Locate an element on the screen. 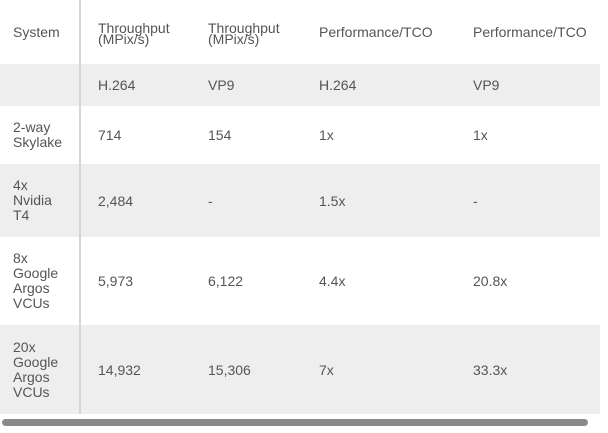 The height and width of the screenshot is (433, 608). table-cell: 7x is located at coordinates (379, 369).